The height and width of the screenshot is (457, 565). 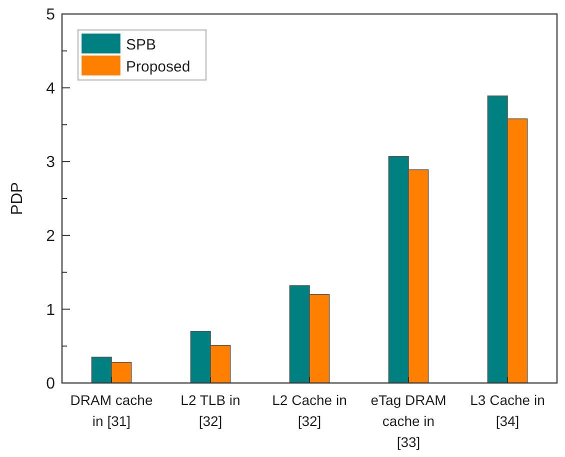 What do you see at coordinates (51, 310) in the screenshot?
I see `y-tick-label: 1` at bounding box center [51, 310].